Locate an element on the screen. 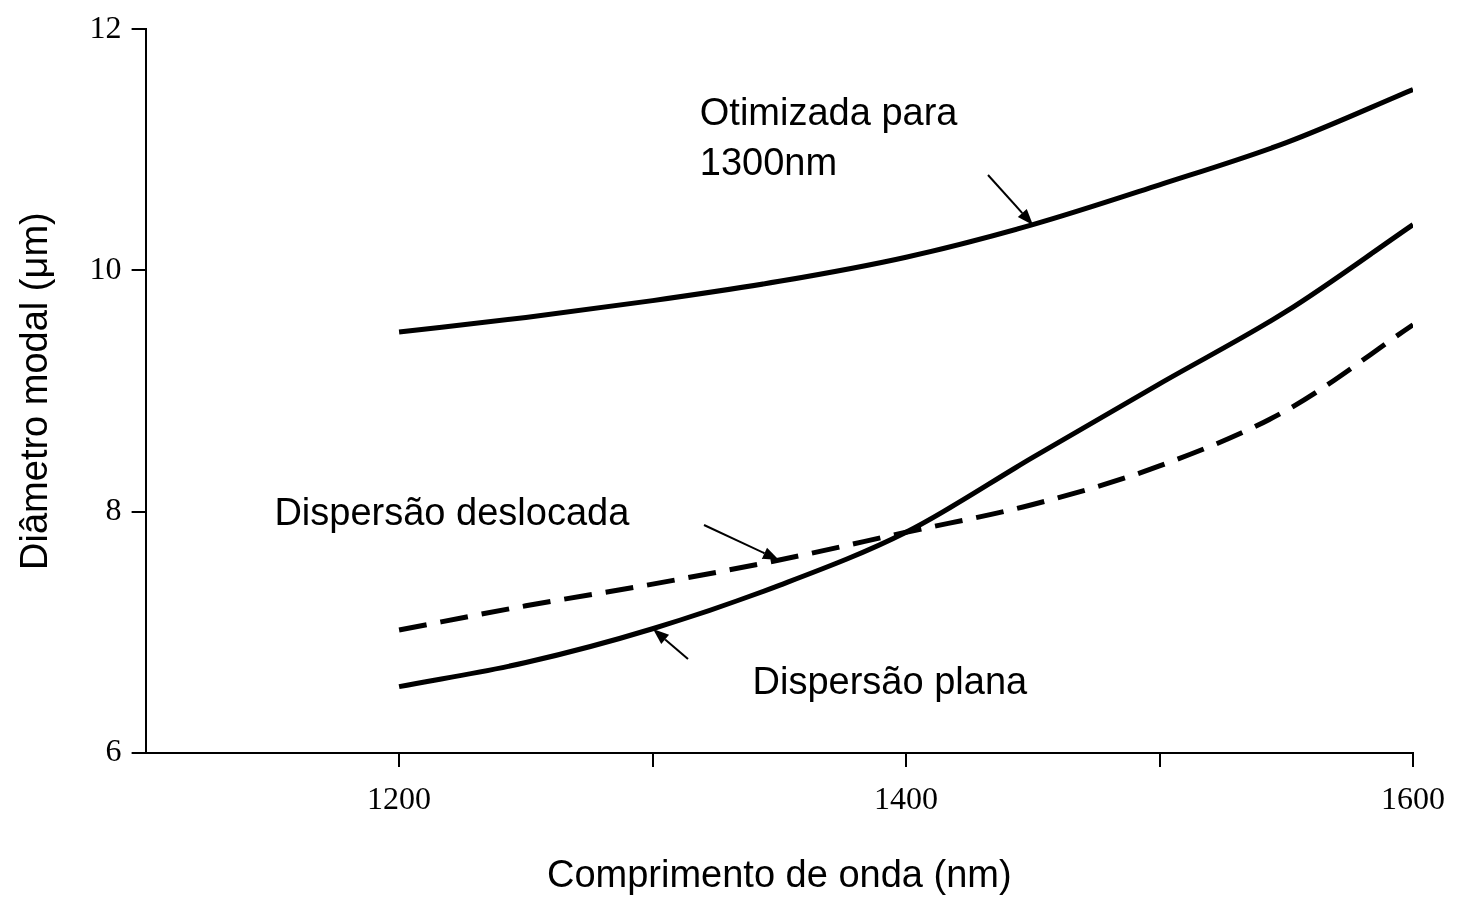 This screenshot has width=1459, height=908. y-axis-title: Diâmetro modal (μm) is located at coordinates (34, 391).